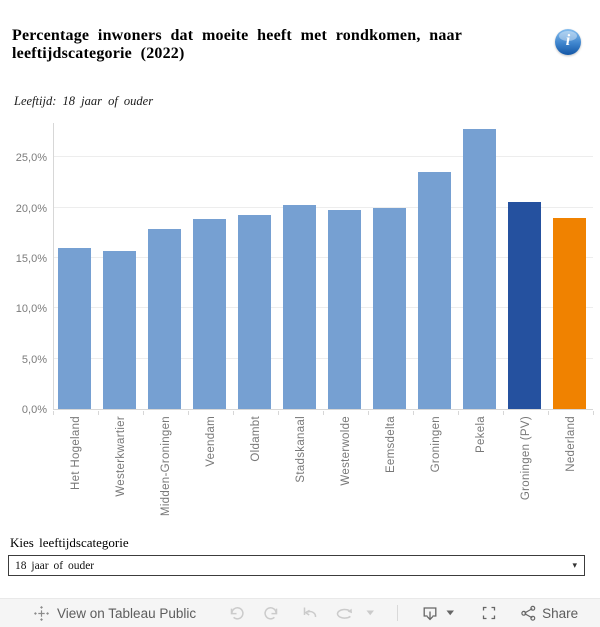 The width and height of the screenshot is (600, 627). What do you see at coordinates (165, 466) in the screenshot?
I see `x-tick-label-midden-groningen: Midden-Groningen` at bounding box center [165, 466].